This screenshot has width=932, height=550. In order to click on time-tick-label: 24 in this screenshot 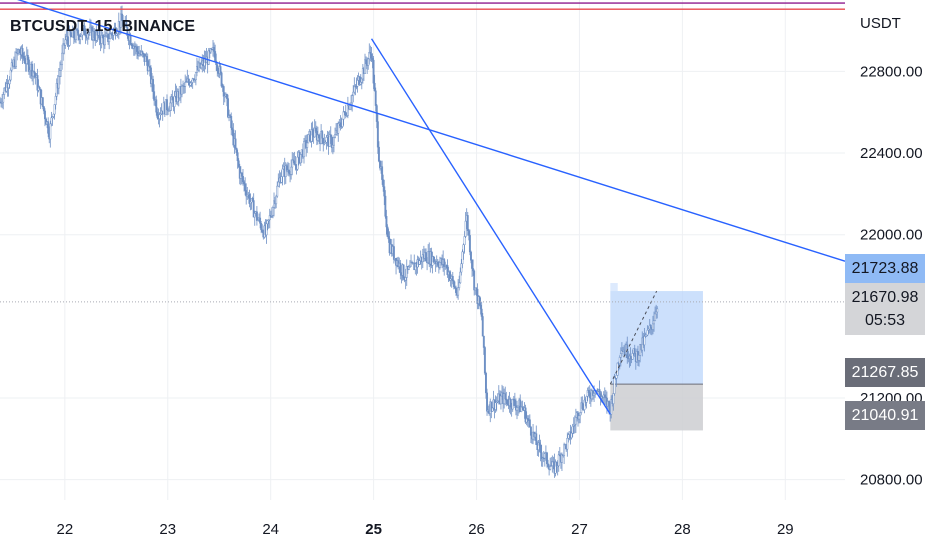, I will do `click(270, 529)`.